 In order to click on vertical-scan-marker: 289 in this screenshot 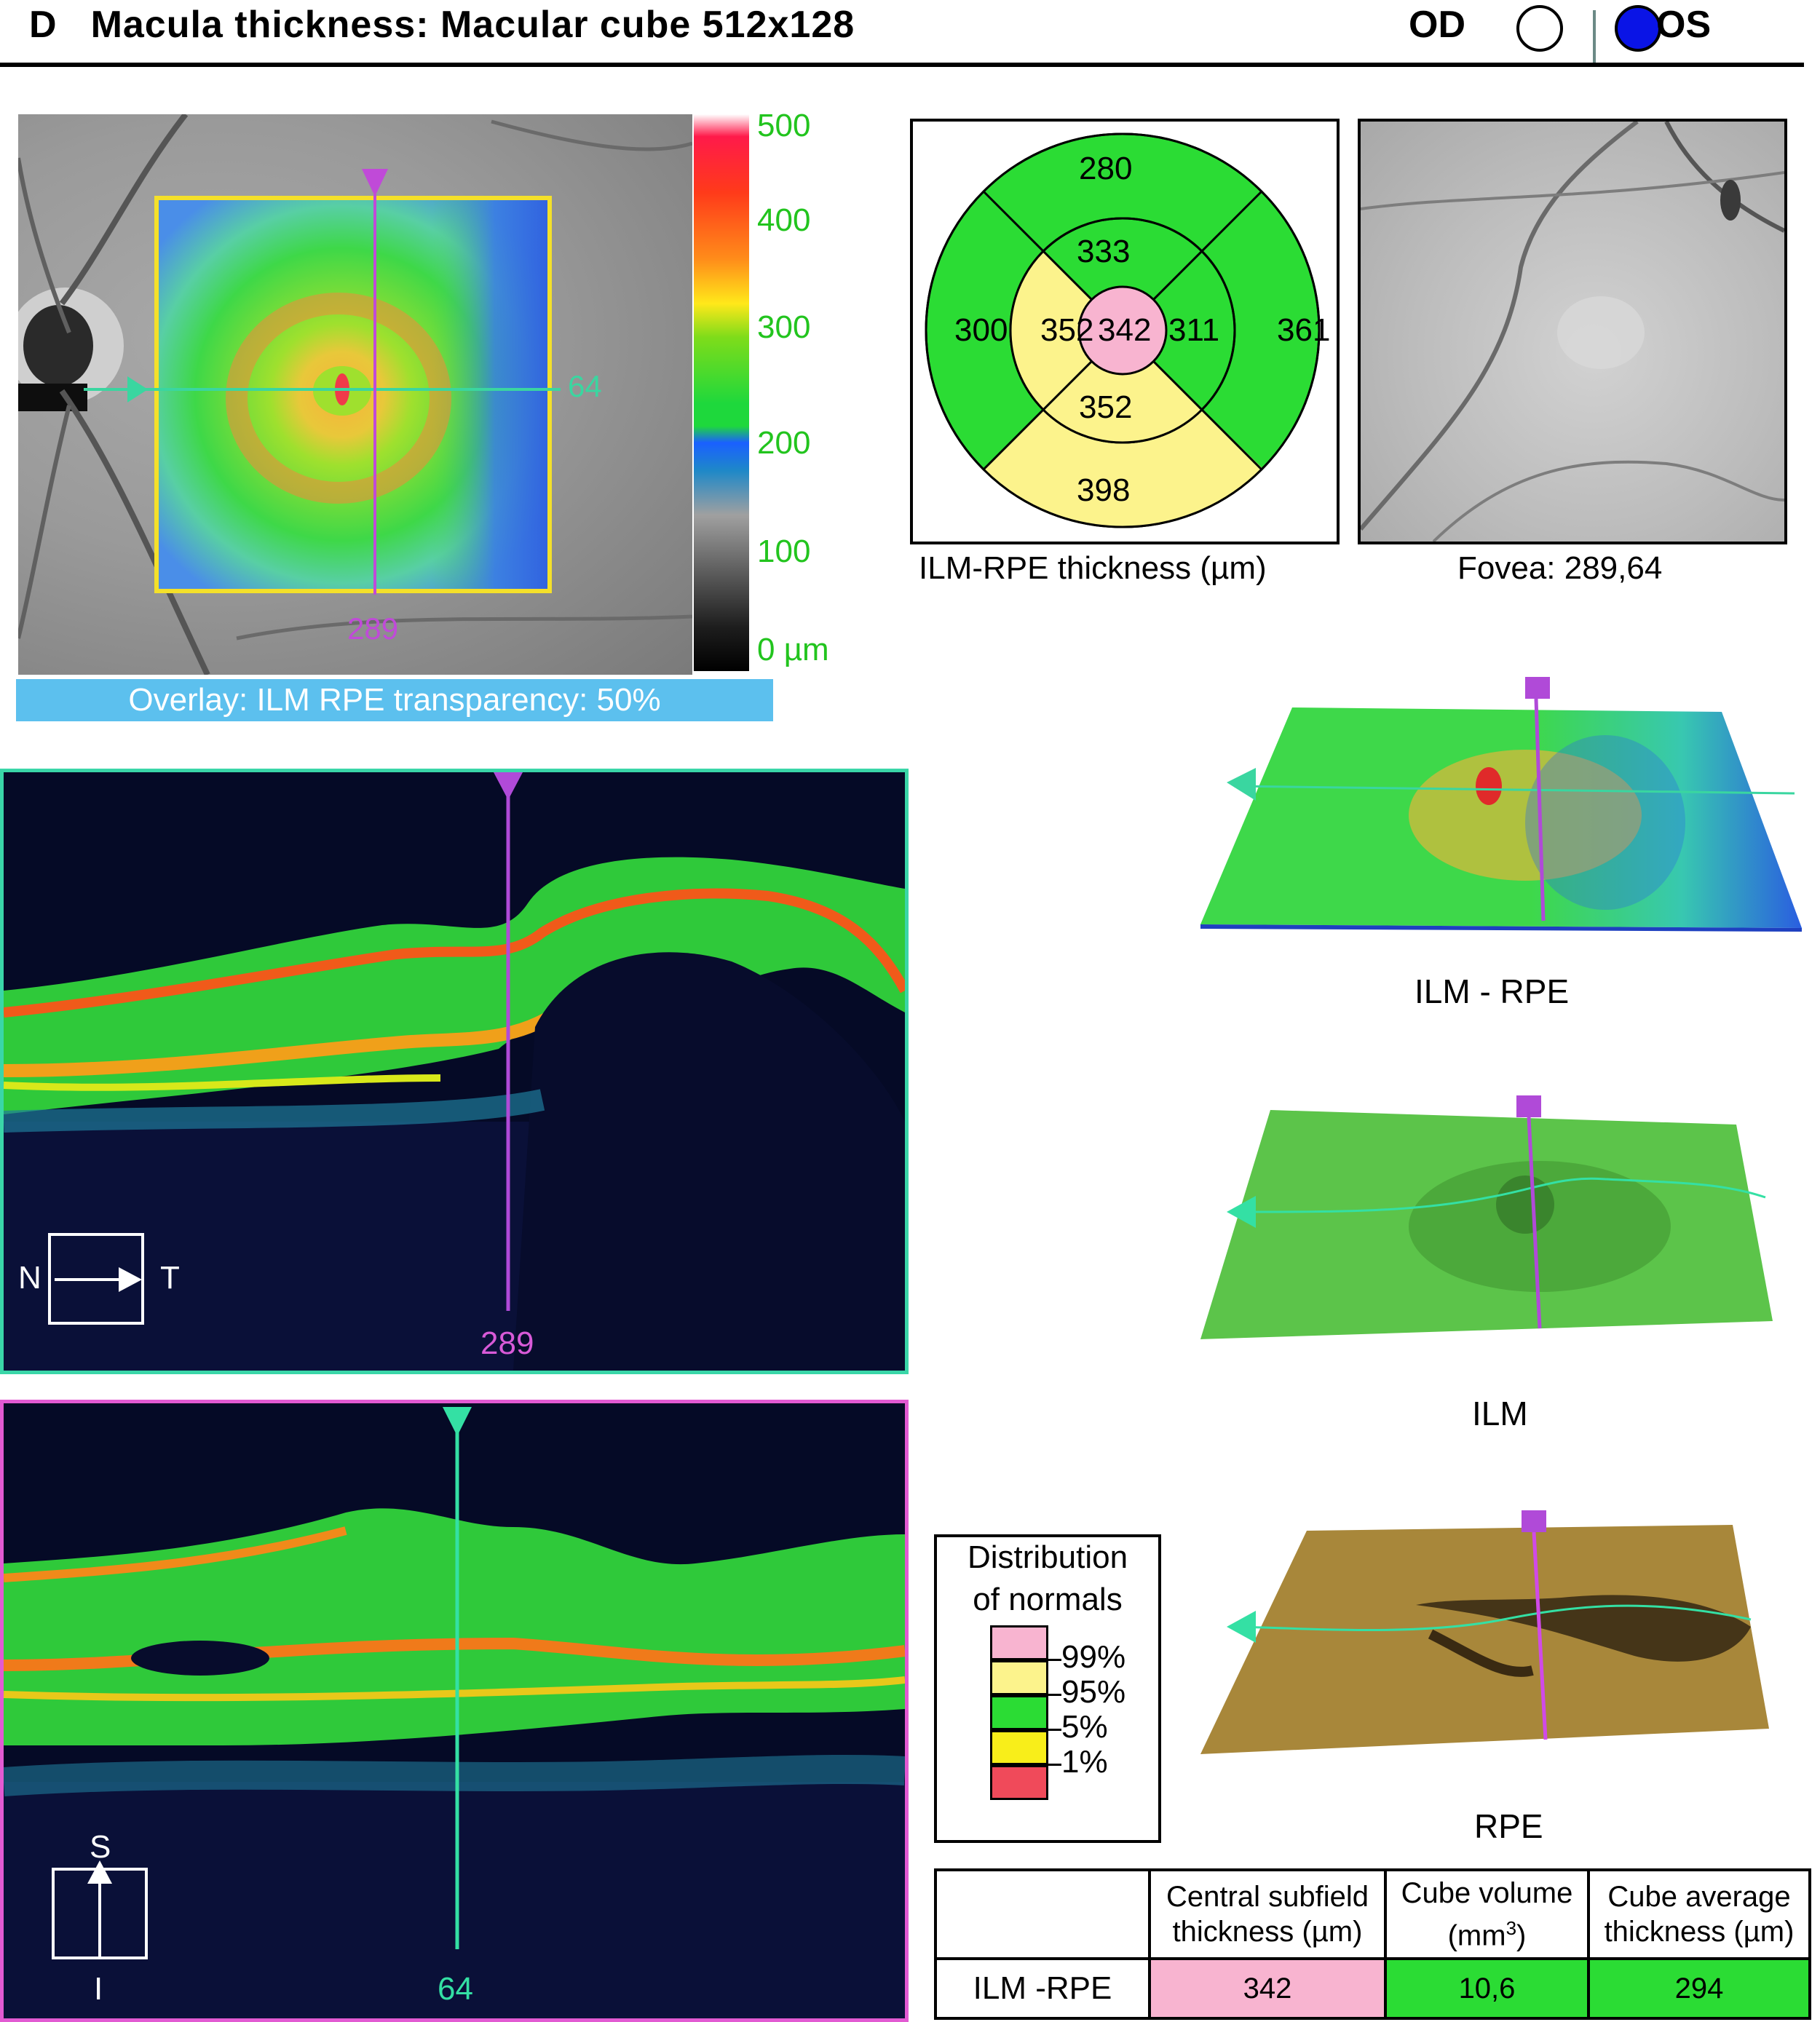, I will do `click(373, 628)`.